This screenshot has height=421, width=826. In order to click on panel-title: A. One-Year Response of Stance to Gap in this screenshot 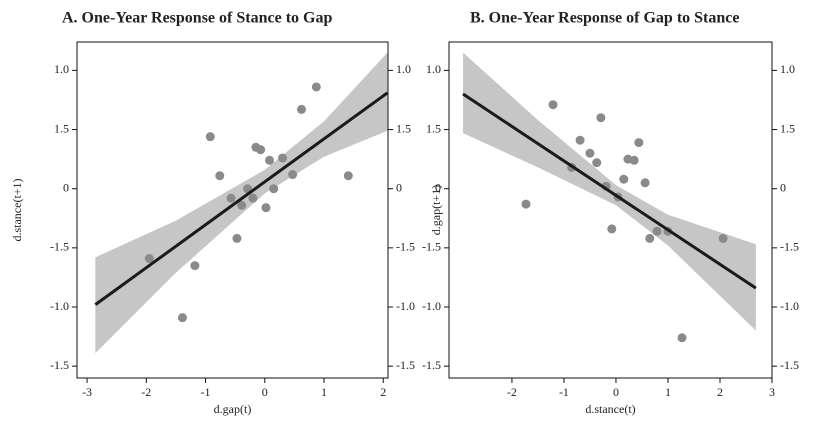, I will do `click(197, 18)`.